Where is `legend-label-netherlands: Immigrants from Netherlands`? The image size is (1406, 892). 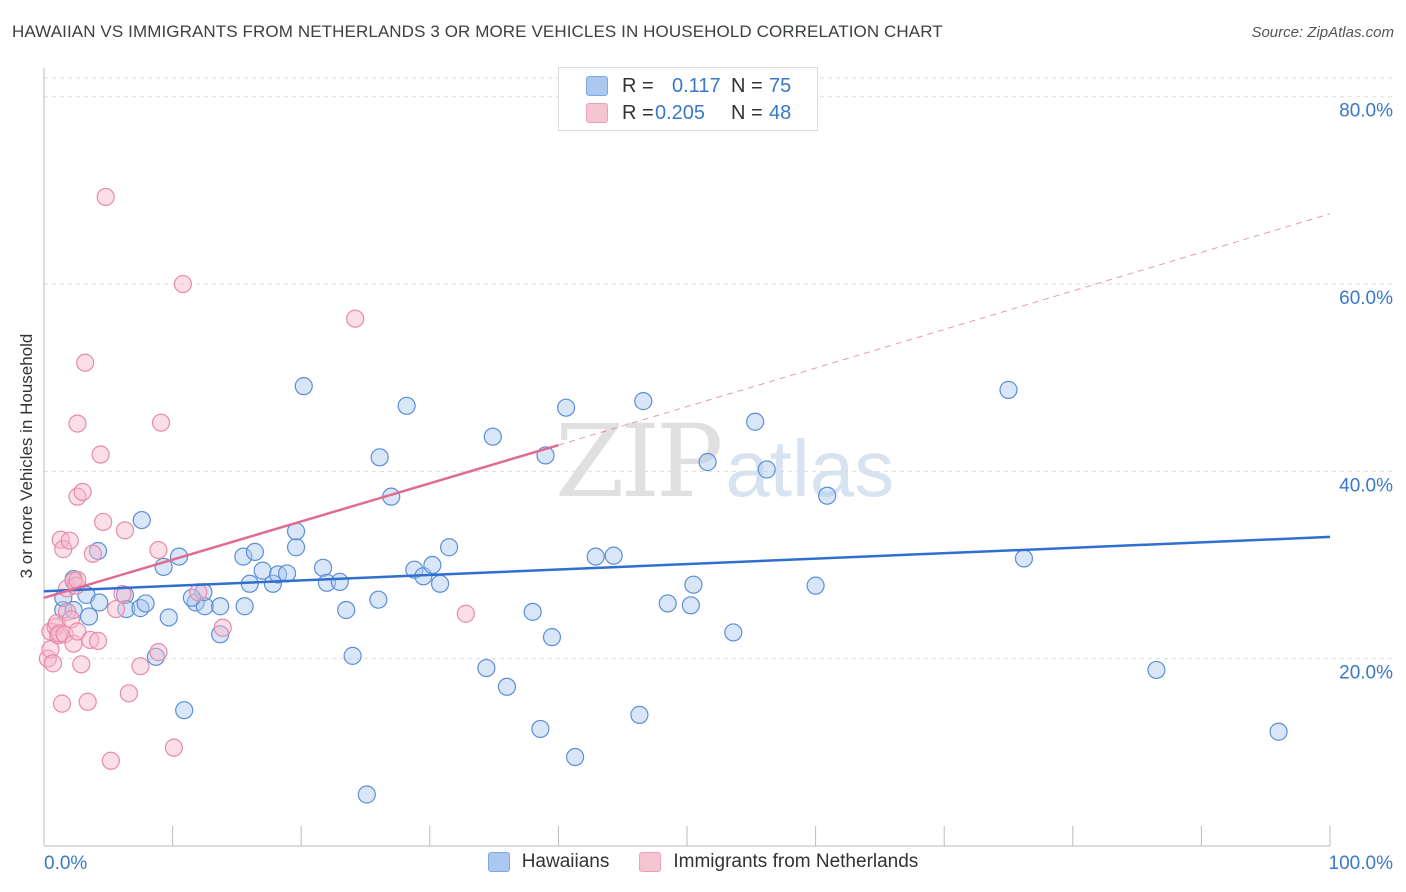
legend-label-netherlands: Immigrants from Netherlands is located at coordinates (796, 861).